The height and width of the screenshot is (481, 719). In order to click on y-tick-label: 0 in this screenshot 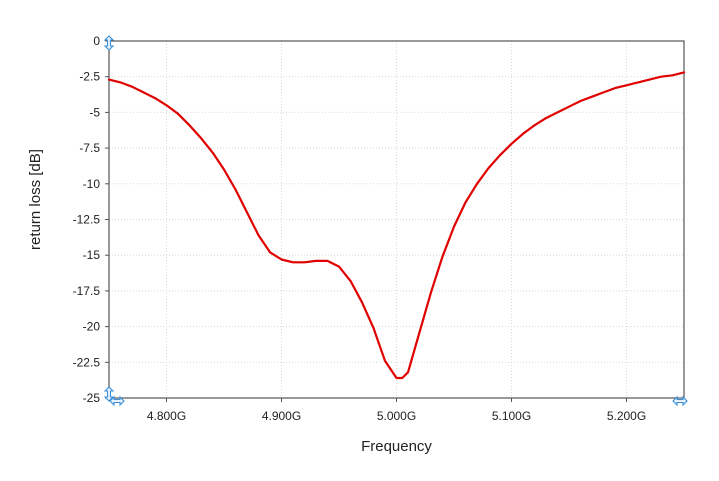, I will do `click(96, 41)`.